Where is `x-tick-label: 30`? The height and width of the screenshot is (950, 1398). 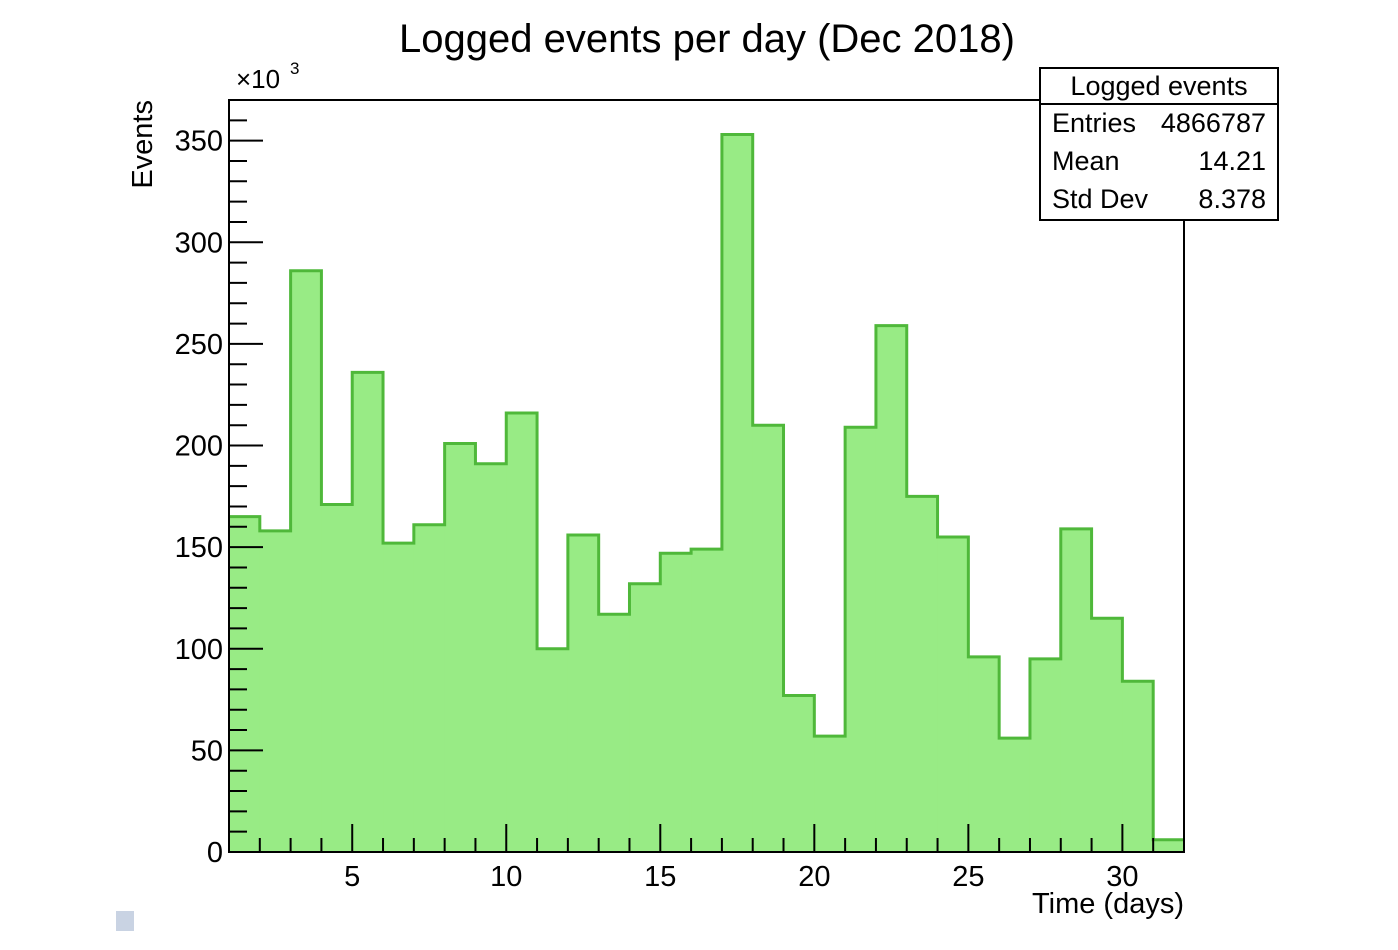 x-tick-label: 30 is located at coordinates (1122, 877).